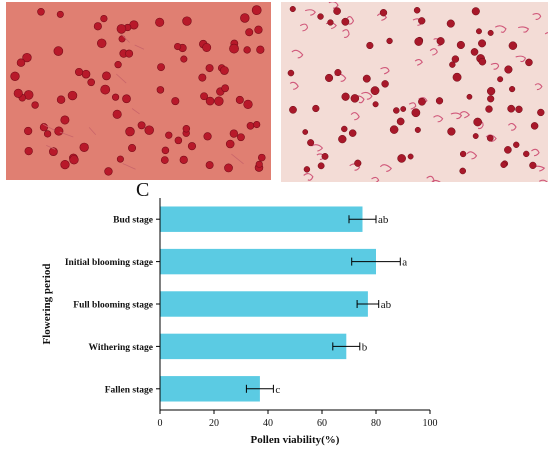 Image resolution: width=550 pixels, height=452 pixels. What do you see at coordinates (365, 347) in the screenshot?
I see `significance-label: b` at bounding box center [365, 347].